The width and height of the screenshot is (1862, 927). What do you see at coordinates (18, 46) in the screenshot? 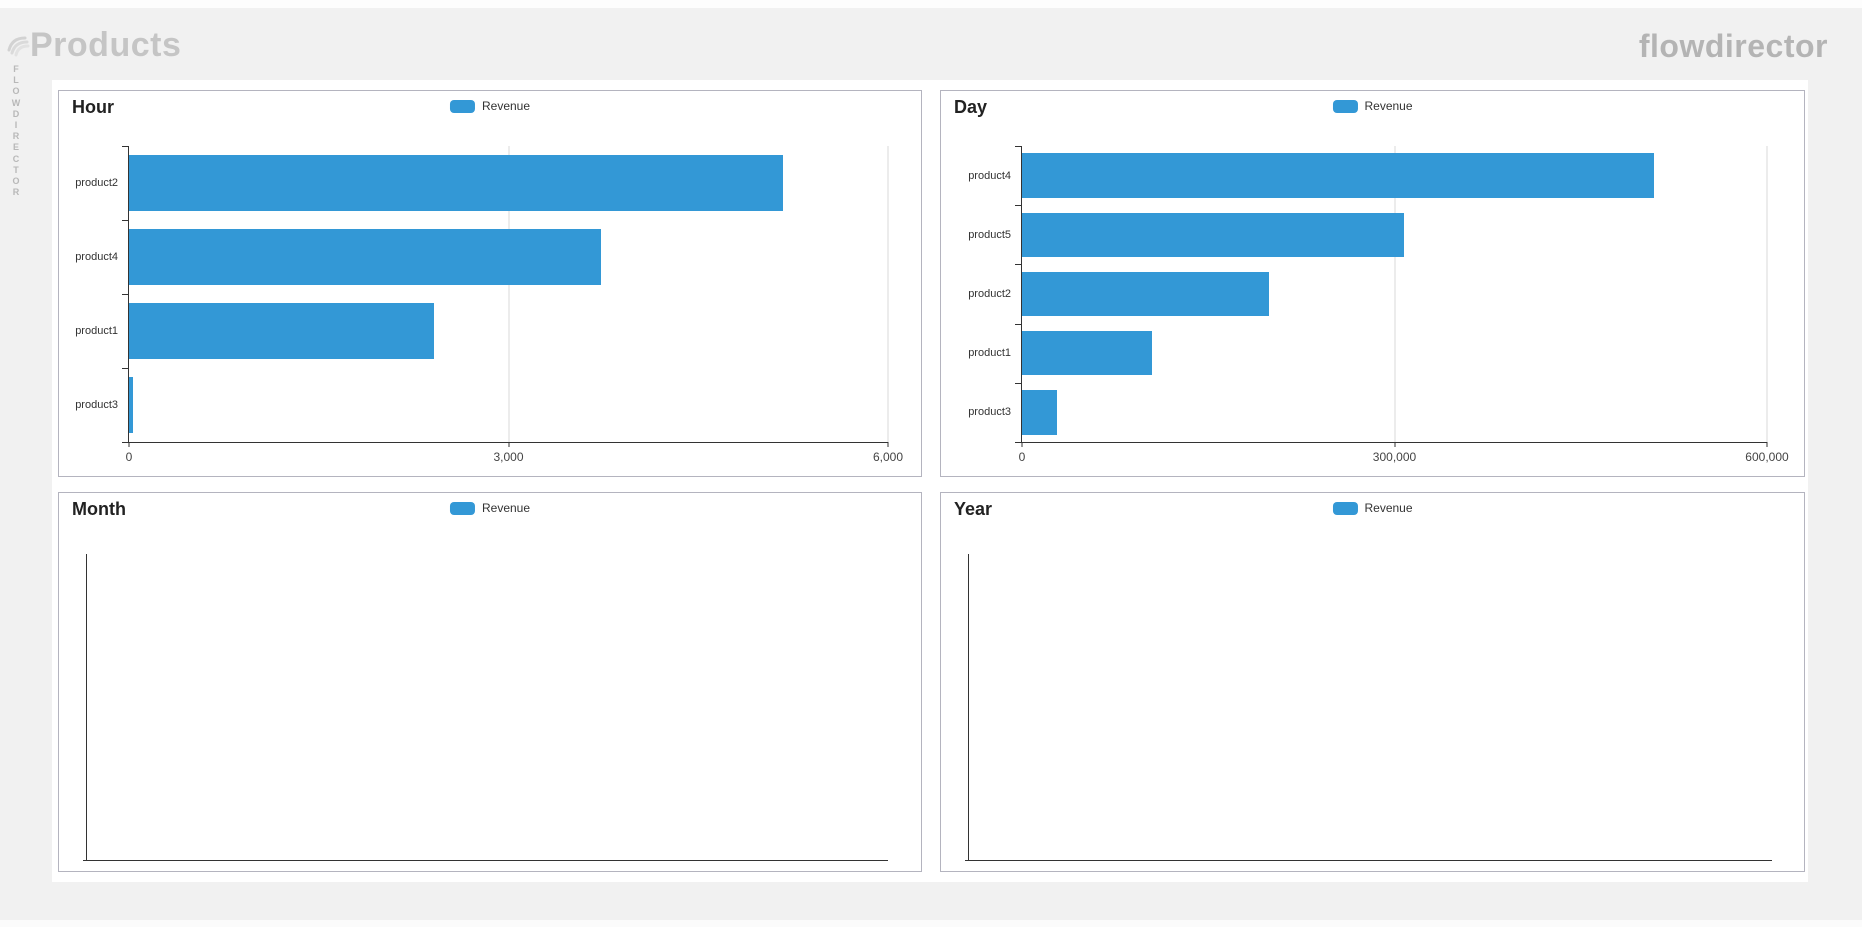
I see `flowdirector-logo-icon` at bounding box center [18, 46].